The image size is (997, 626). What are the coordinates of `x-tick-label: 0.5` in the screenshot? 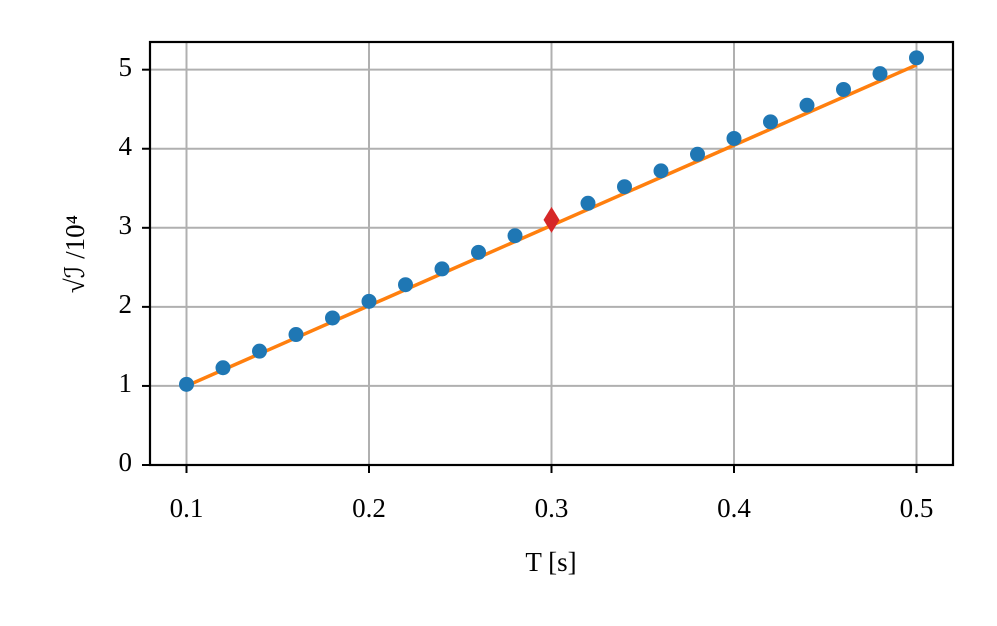 It's located at (917, 508).